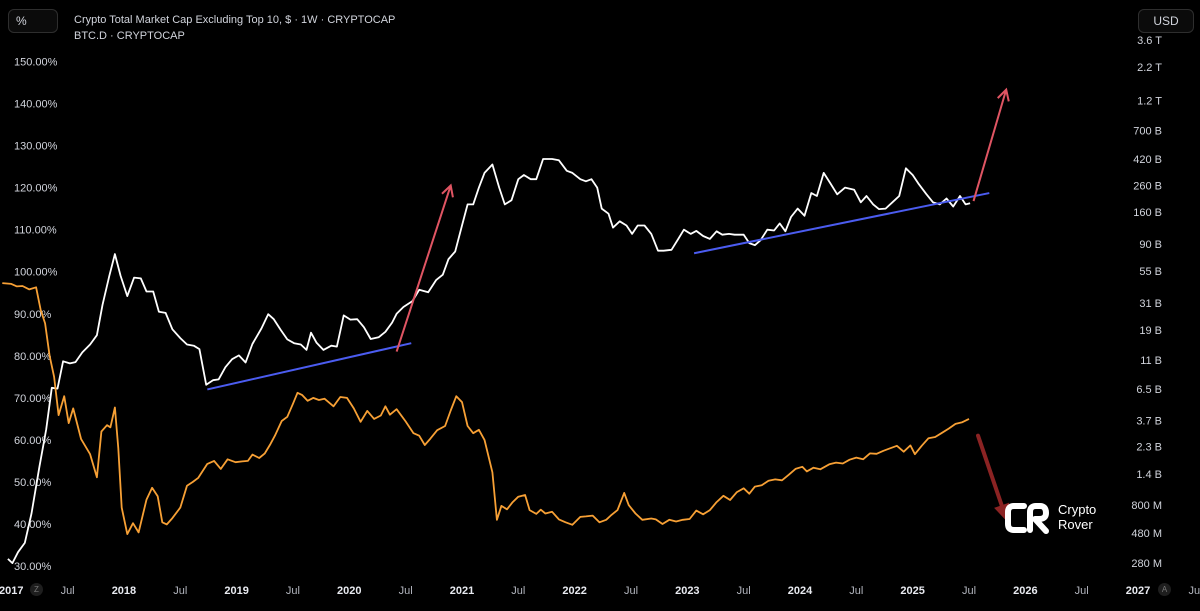 This screenshot has width=1200, height=611. Describe the element at coordinates (12, 591) in the screenshot. I see `time-axis-tick-label: 2017` at that location.